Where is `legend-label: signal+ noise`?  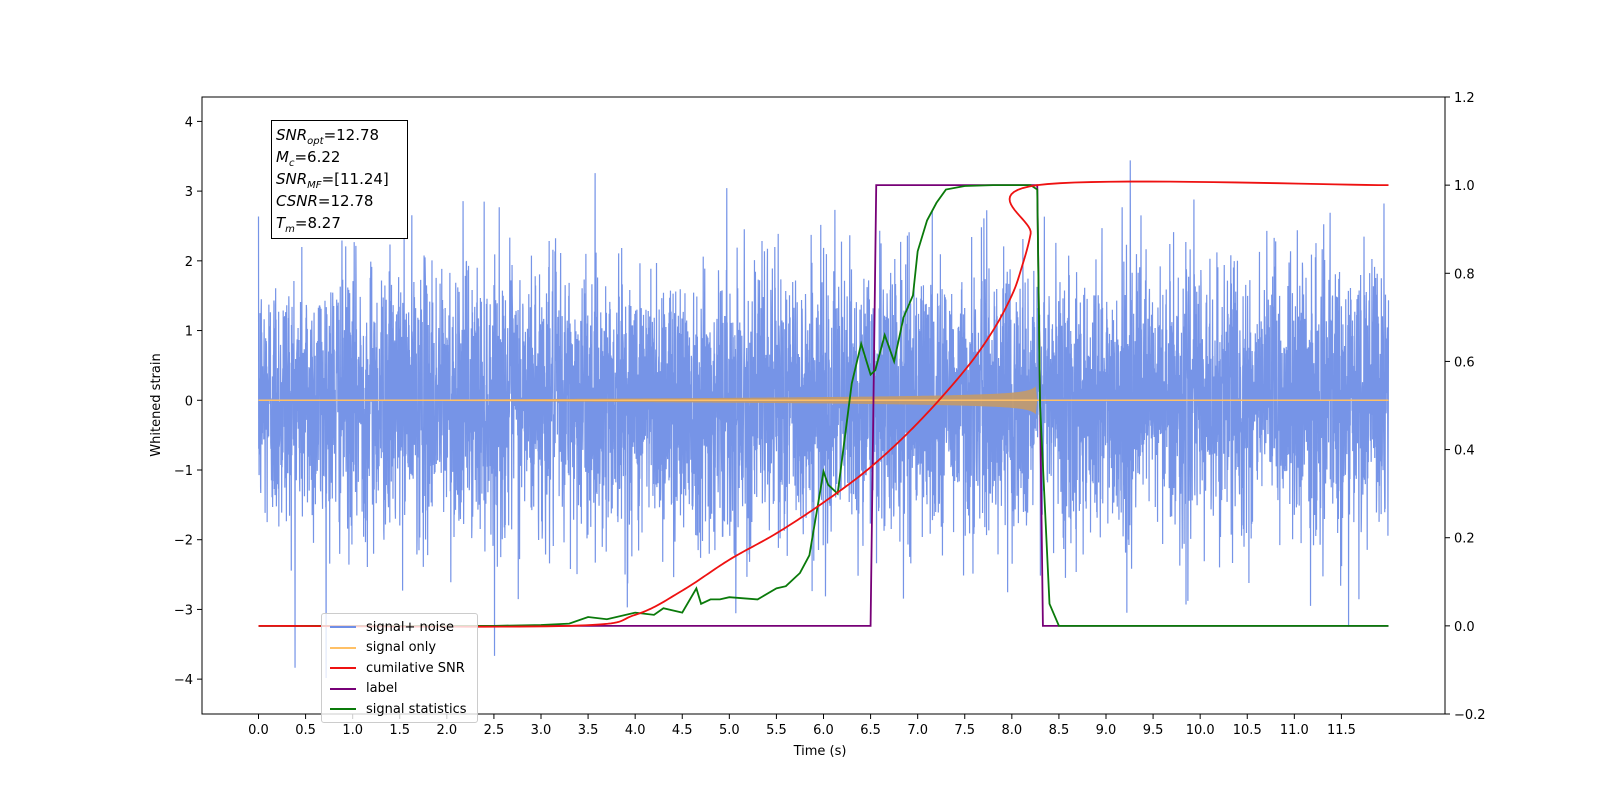 legend-label: signal+ noise is located at coordinates (410, 627).